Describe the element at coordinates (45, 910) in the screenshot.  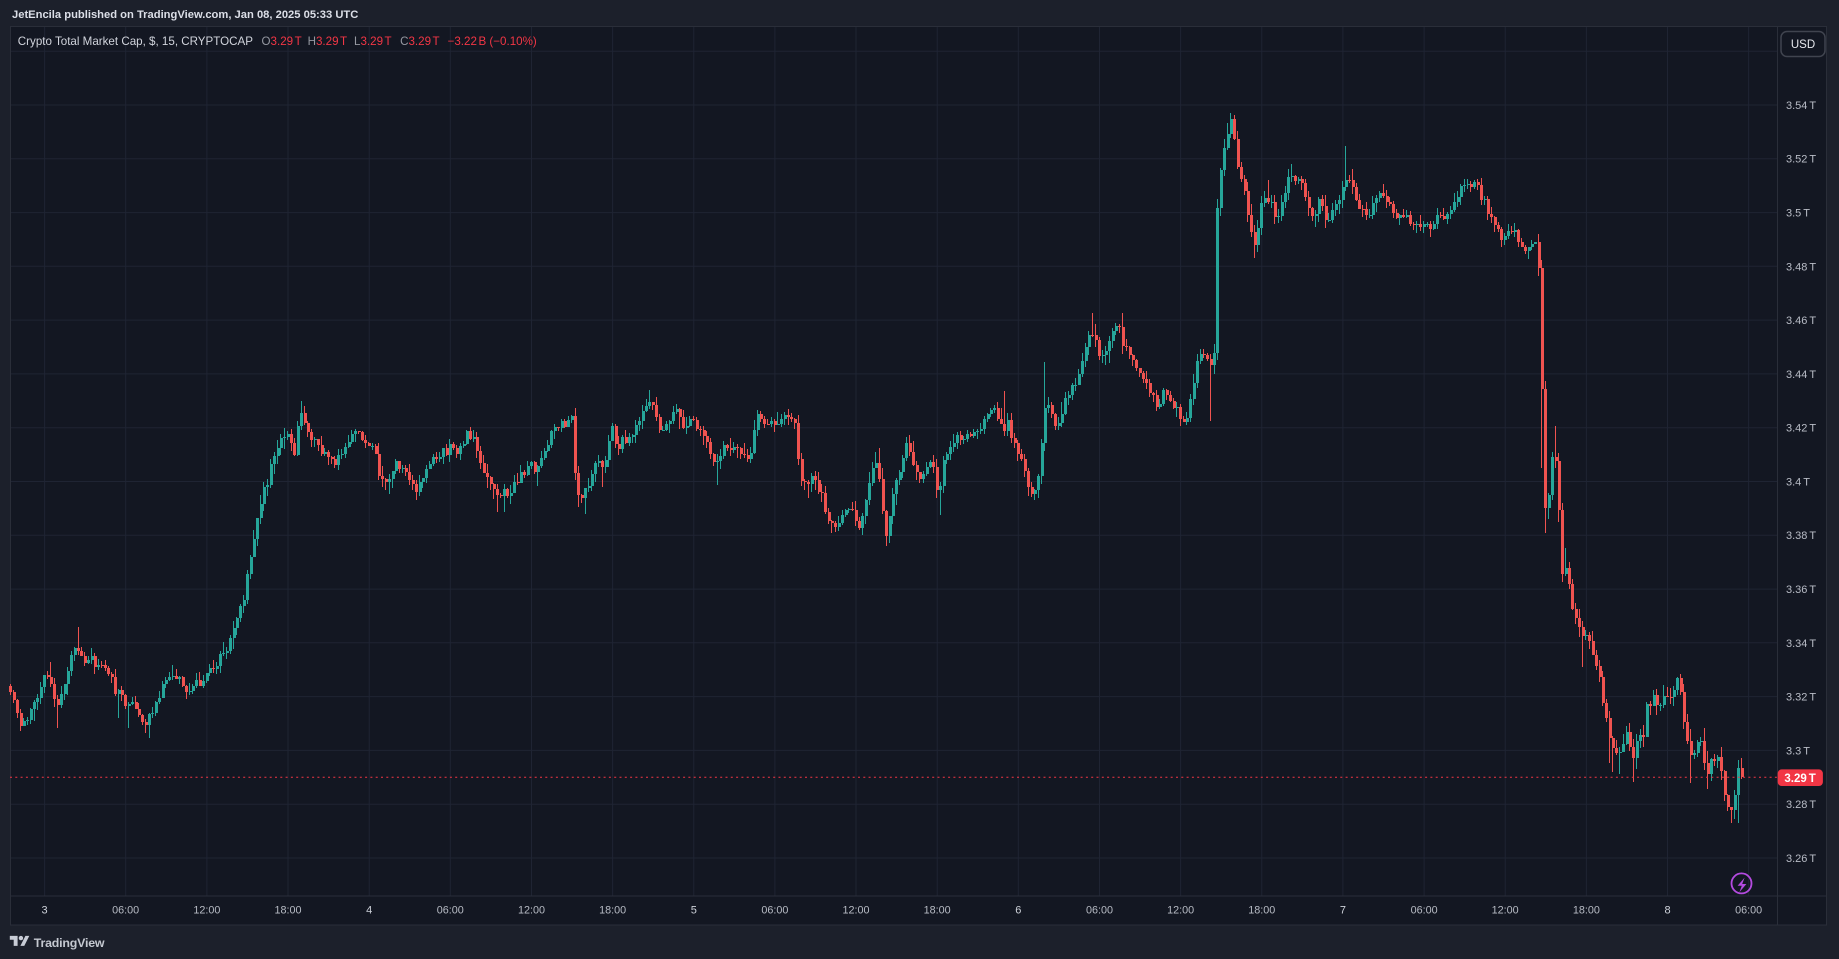
I see `svg-text: 3` at that location.